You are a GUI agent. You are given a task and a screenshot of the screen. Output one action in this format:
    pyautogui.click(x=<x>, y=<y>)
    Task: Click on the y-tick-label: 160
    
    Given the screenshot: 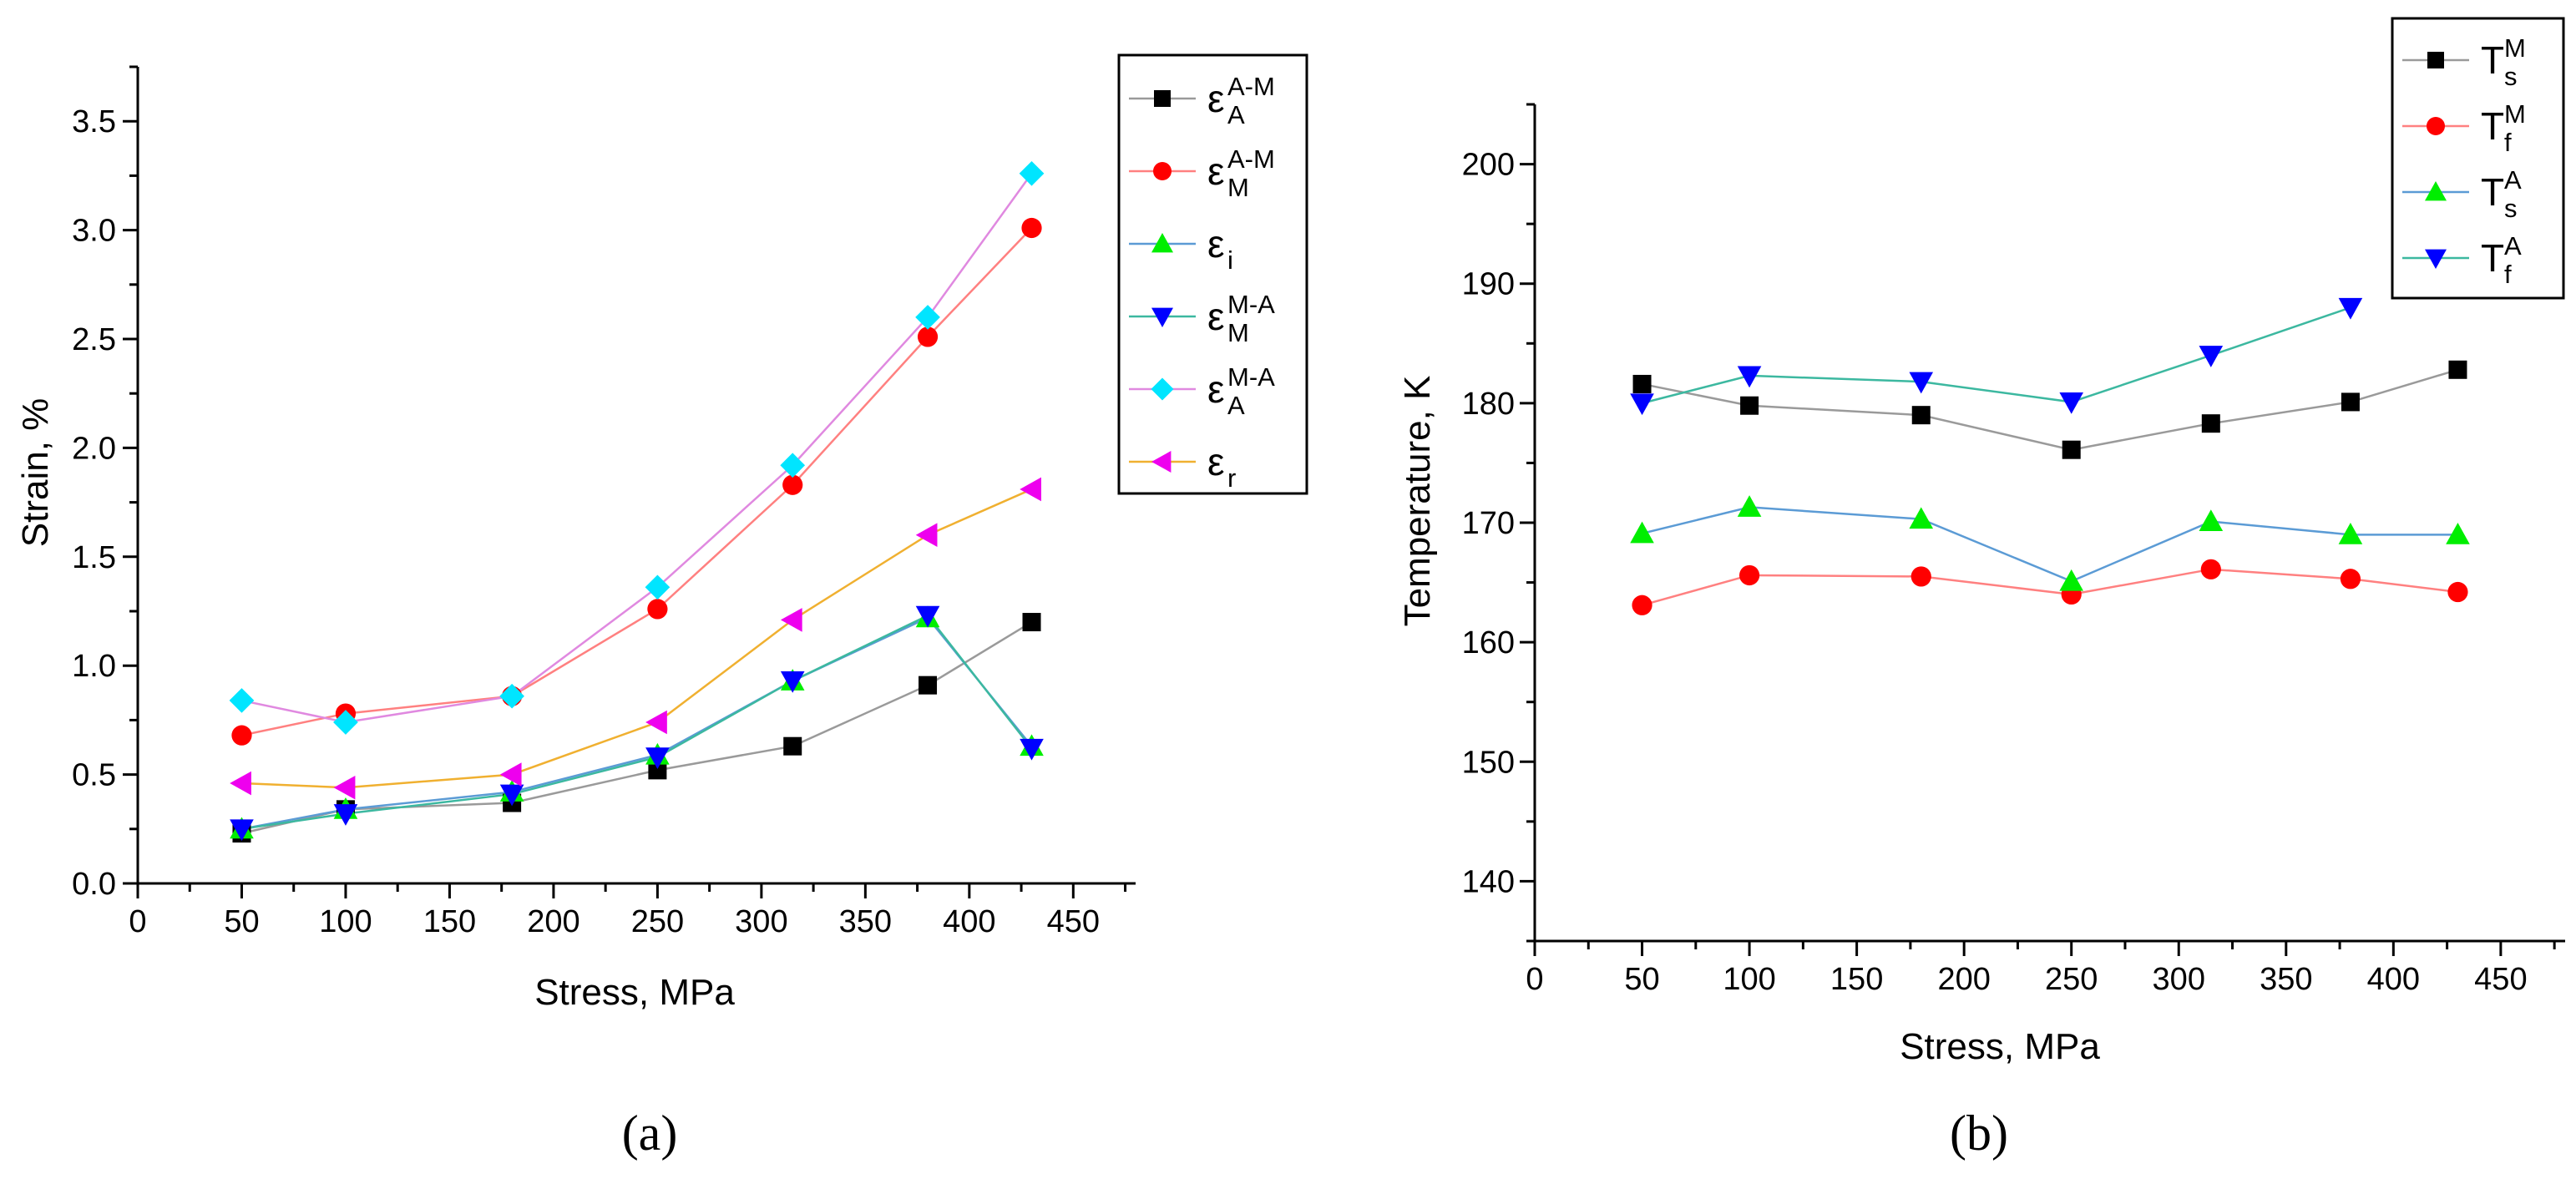 What is the action you would take?
    pyautogui.click(x=1489, y=642)
    